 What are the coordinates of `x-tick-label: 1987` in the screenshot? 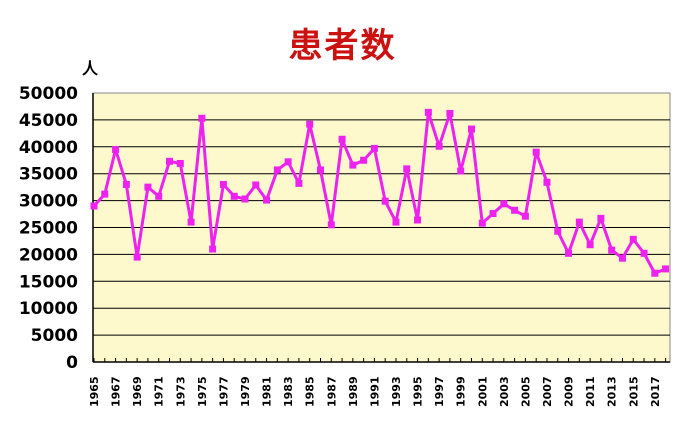 It's located at (331, 391).